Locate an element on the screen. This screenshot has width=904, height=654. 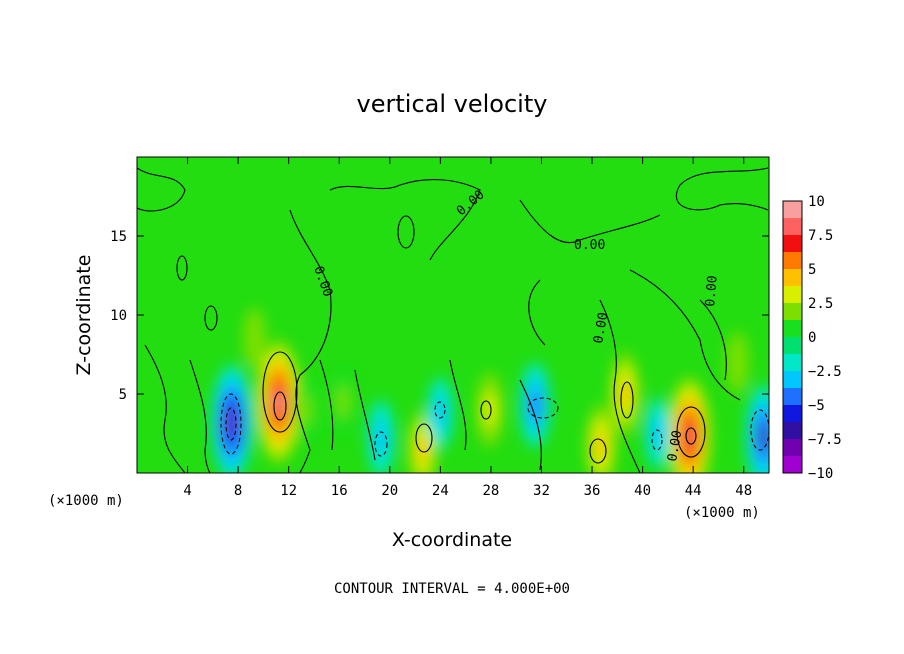
chart-title: vertical velocity is located at coordinates (452, 104).